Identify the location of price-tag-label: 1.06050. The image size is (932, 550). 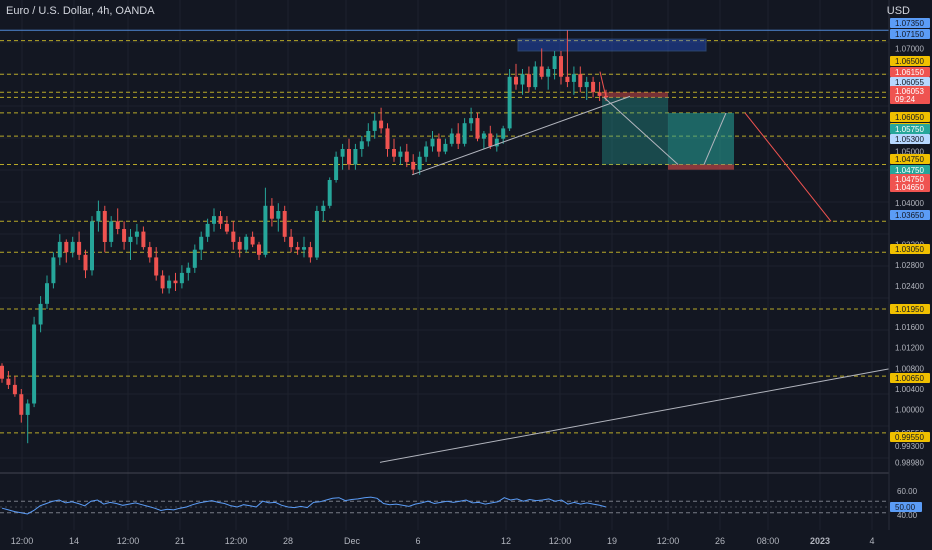
(909, 117).